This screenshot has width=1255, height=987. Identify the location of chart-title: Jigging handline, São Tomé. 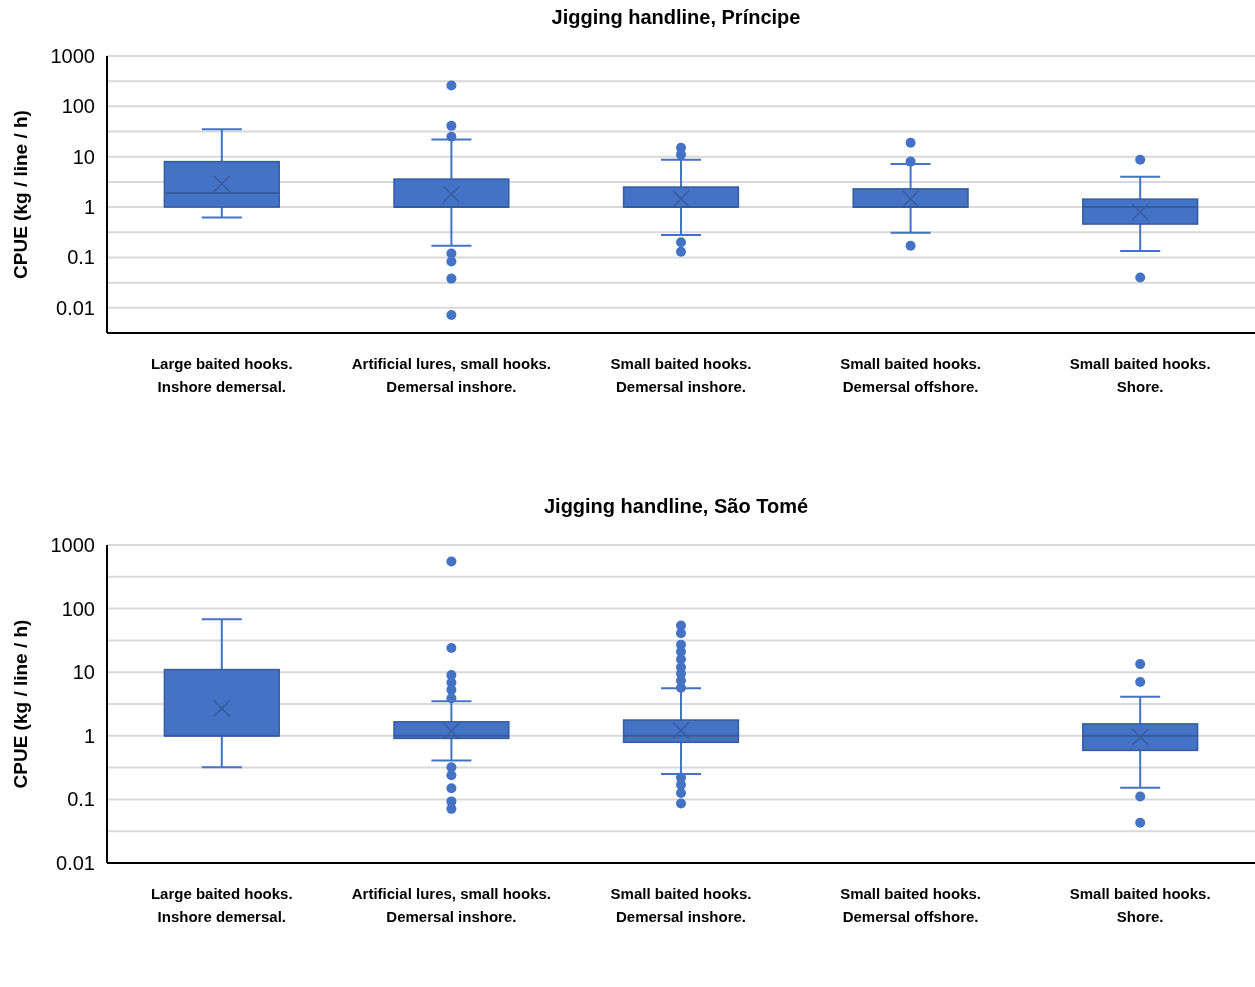
(676, 506).